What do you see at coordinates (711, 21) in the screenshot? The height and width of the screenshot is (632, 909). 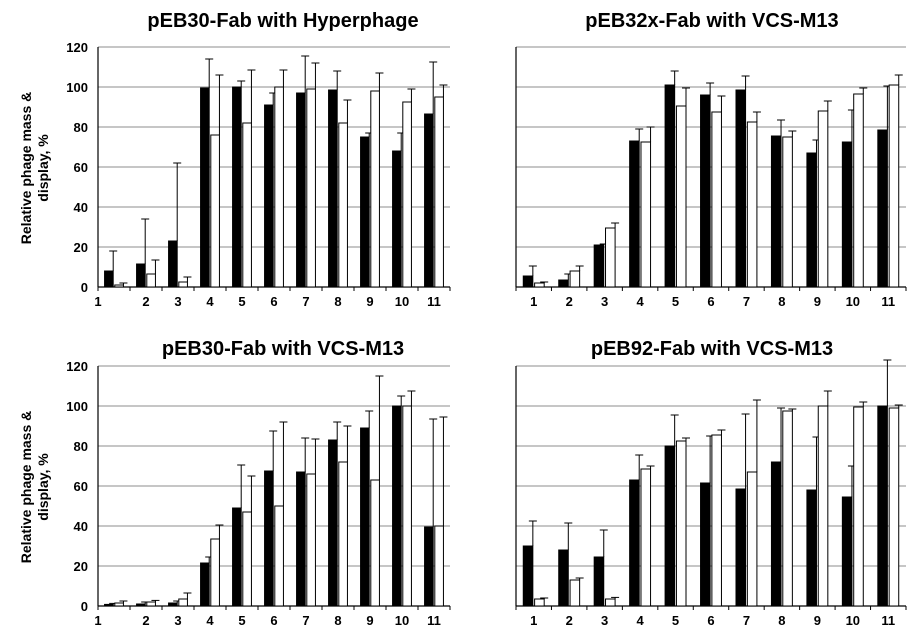 I see `chart-title: pEB32x-Fab with VCS-M13` at bounding box center [711, 21].